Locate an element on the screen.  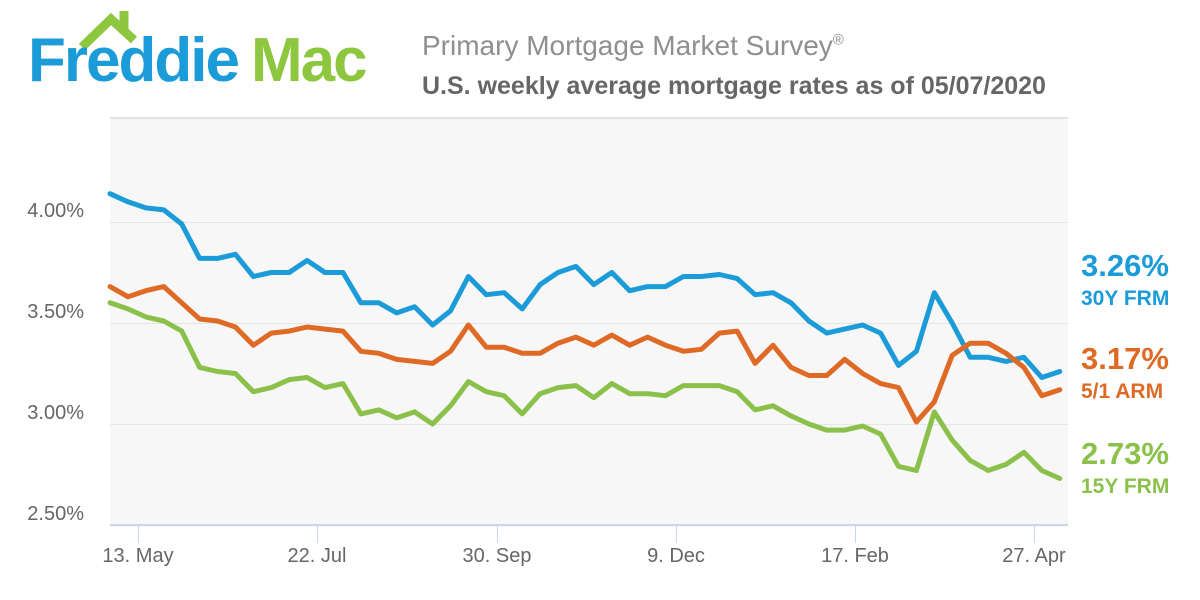
x-tick-label-may: 13. May is located at coordinates (138, 556).